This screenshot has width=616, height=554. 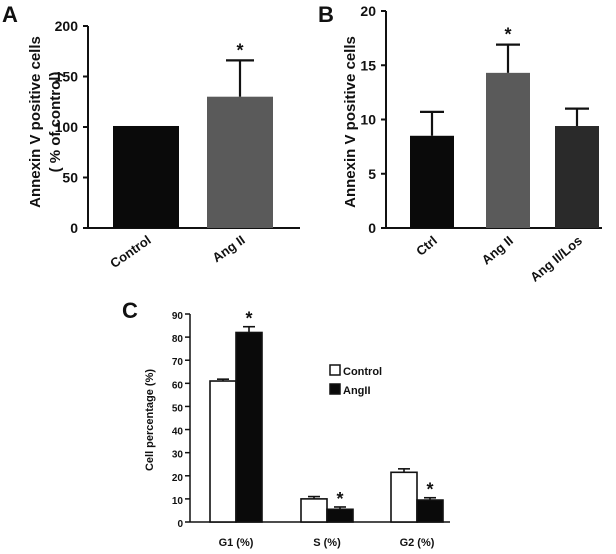 I want to click on panel-b-y-tick-label: 10, so click(x=368, y=120).